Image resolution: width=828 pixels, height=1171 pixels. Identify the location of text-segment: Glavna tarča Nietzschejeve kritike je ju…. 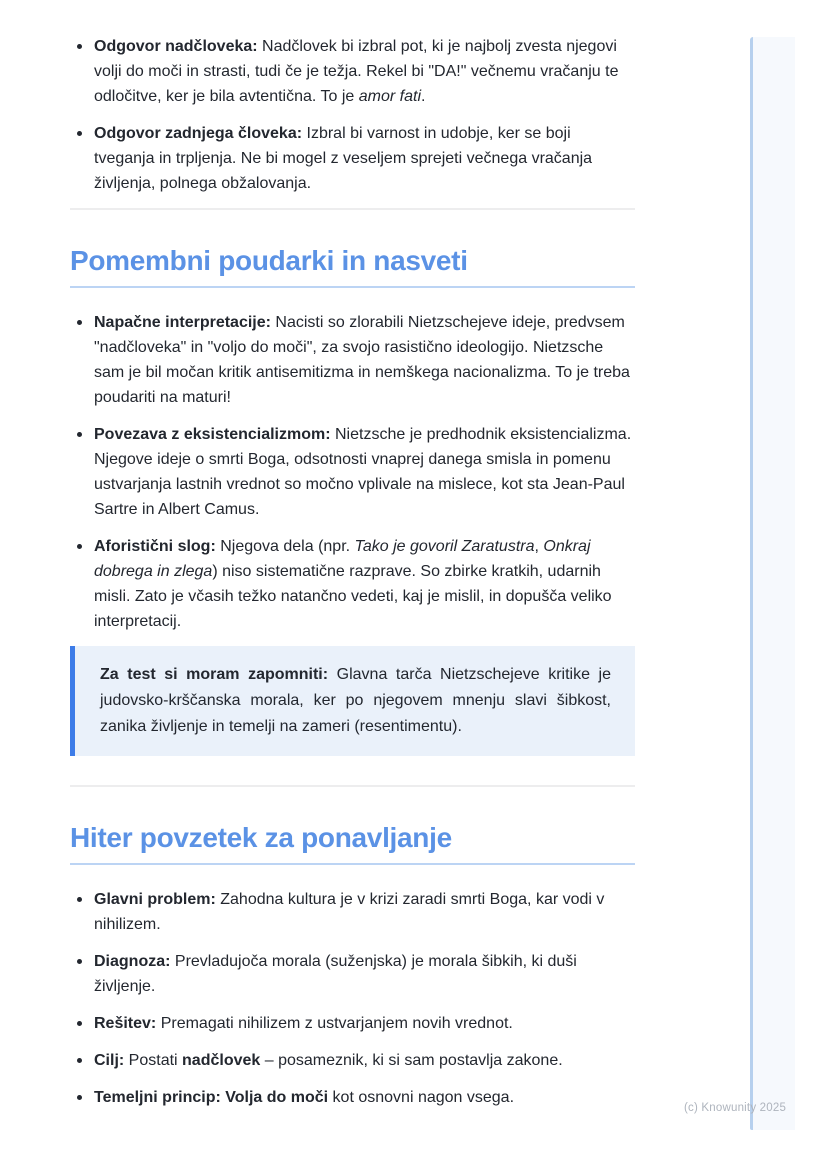
(355, 700).